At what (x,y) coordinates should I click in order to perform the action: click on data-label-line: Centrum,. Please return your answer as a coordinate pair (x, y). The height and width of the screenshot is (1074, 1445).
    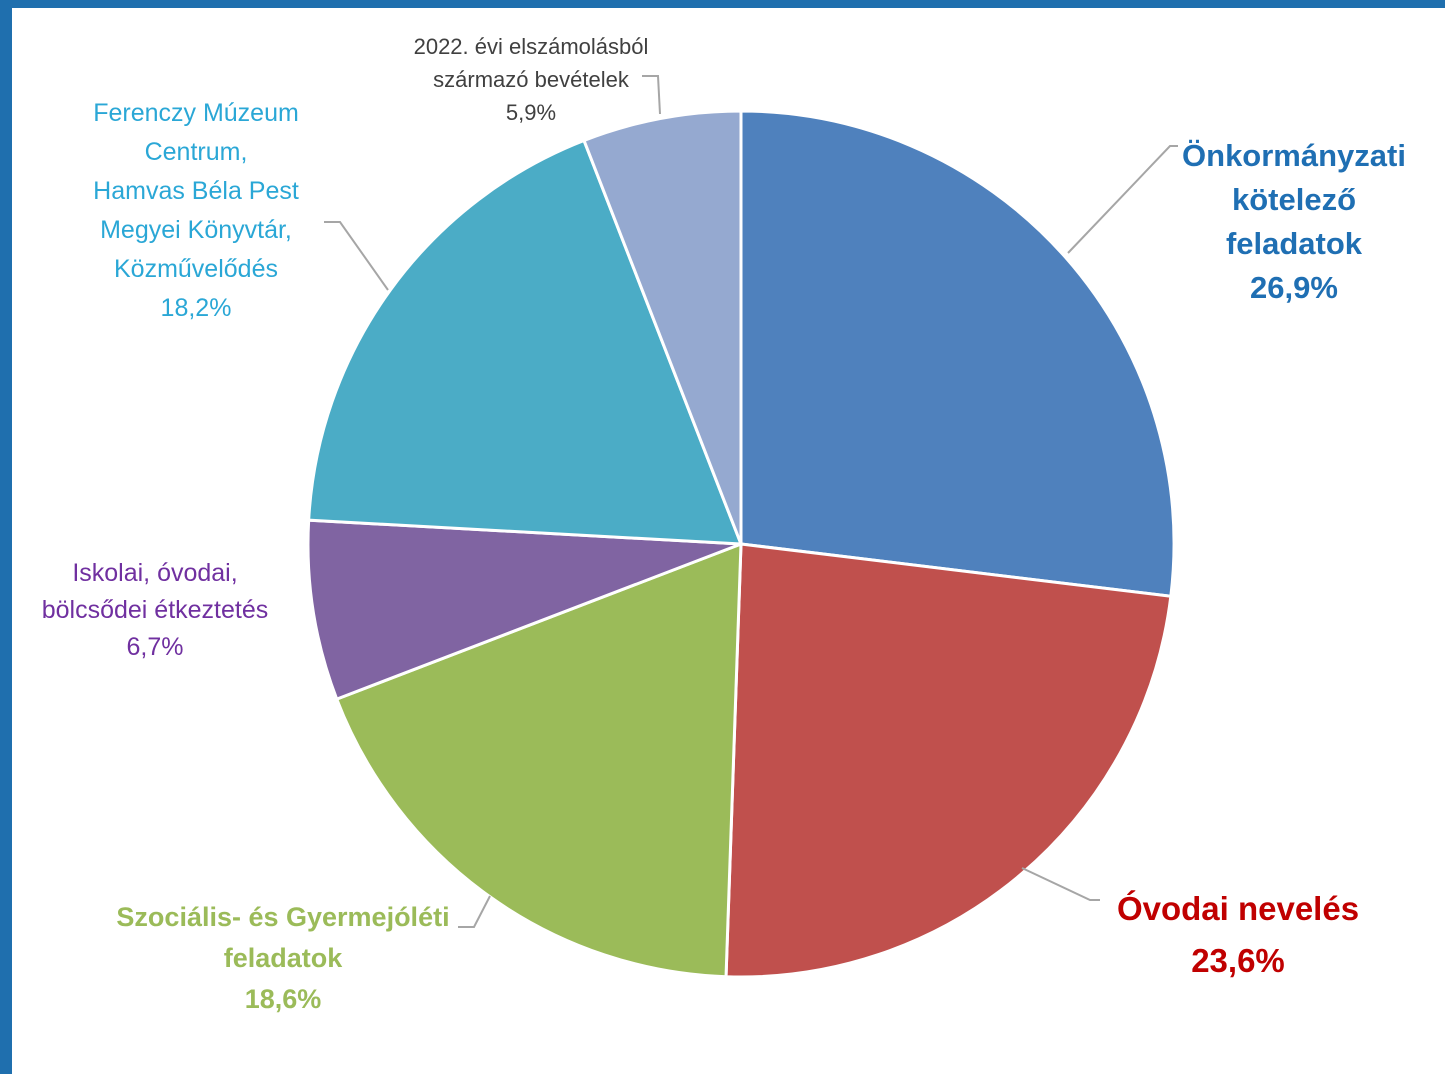
    Looking at the image, I should click on (196, 152).